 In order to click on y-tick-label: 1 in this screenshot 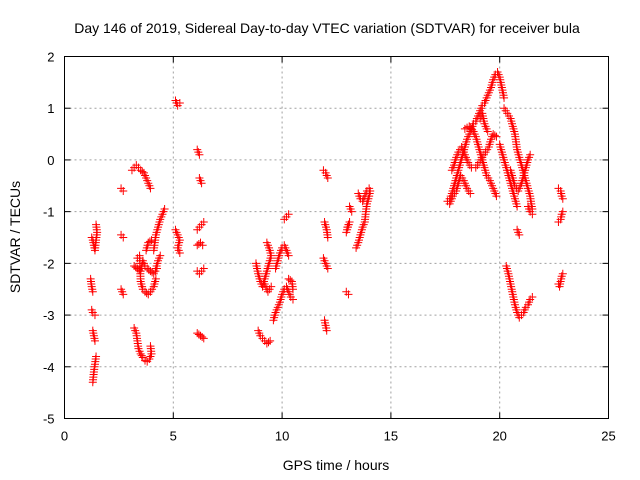, I will do `click(50, 108)`.